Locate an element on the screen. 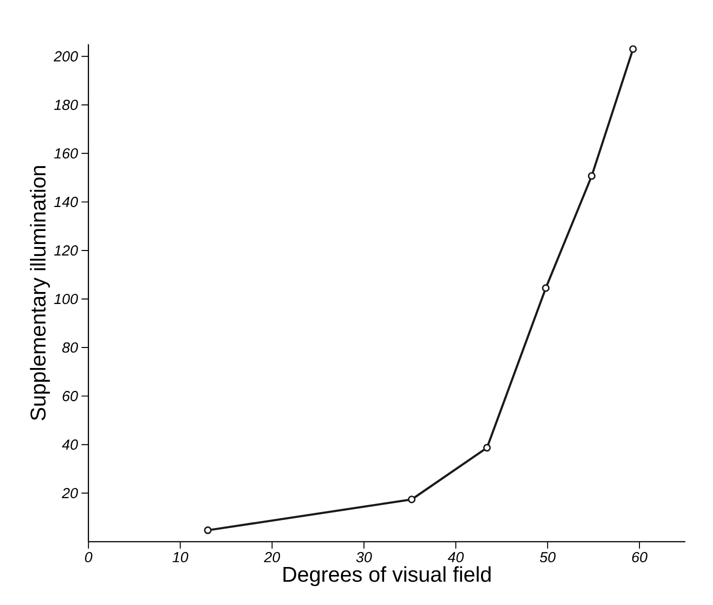  x-tick-label: 60 is located at coordinates (640, 557).